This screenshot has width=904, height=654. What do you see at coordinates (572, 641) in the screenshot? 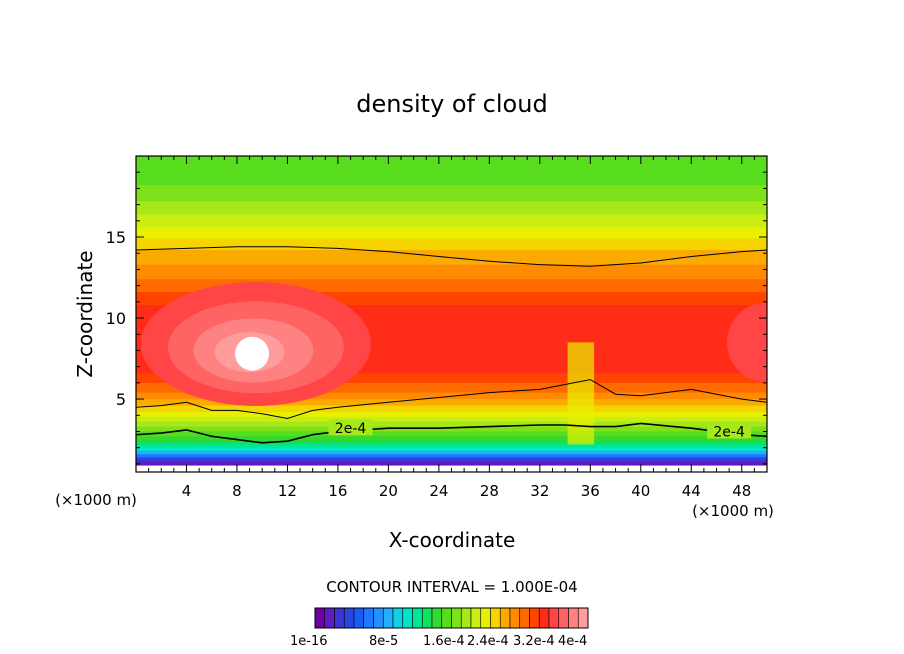
I see `colorbar-label: 4e-4` at bounding box center [572, 641].